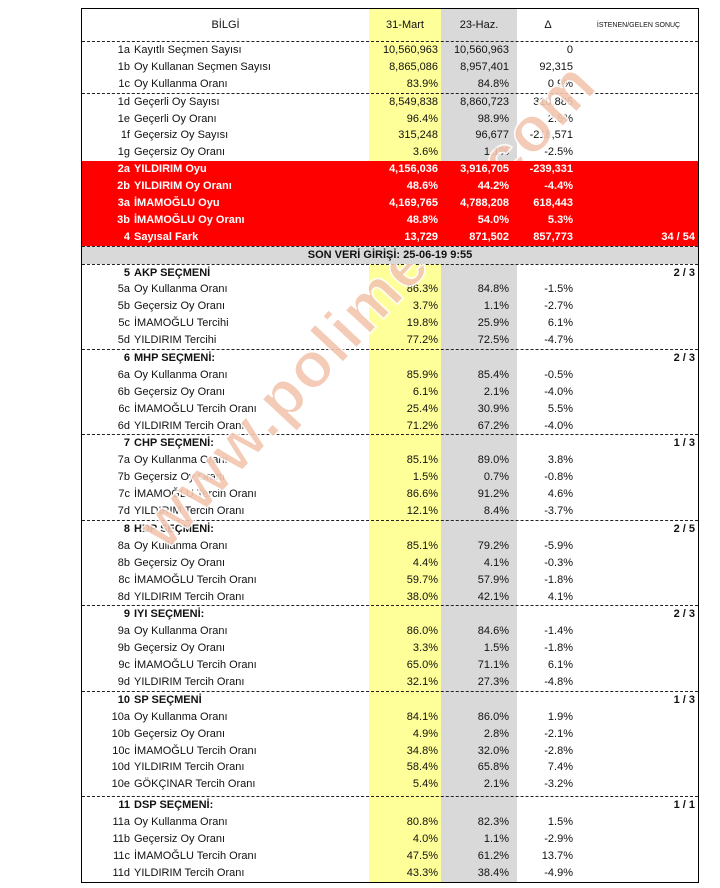  Describe the element at coordinates (493, 545) in the screenshot. I see `june-value: 79.2%` at that location.